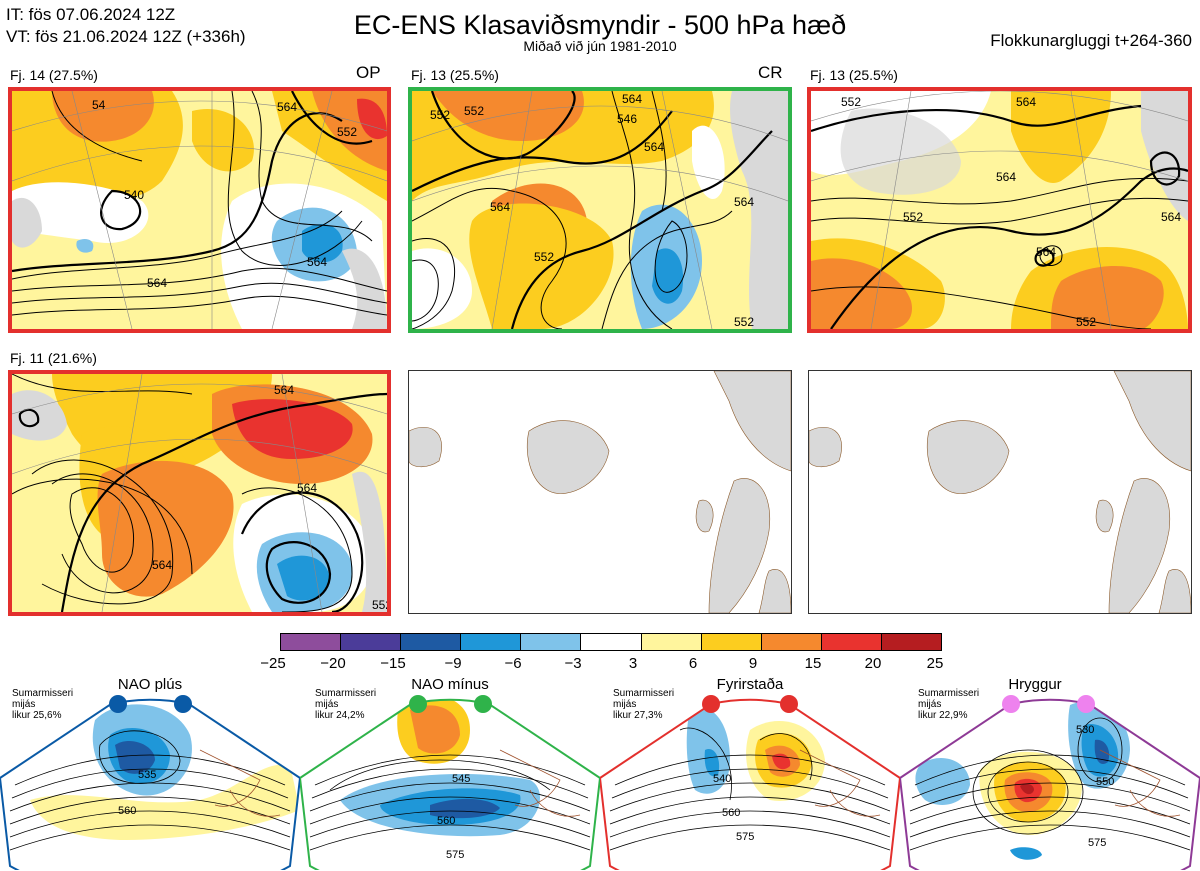  I want to click on panel-4-contour-label: 552, so click(379, 605).